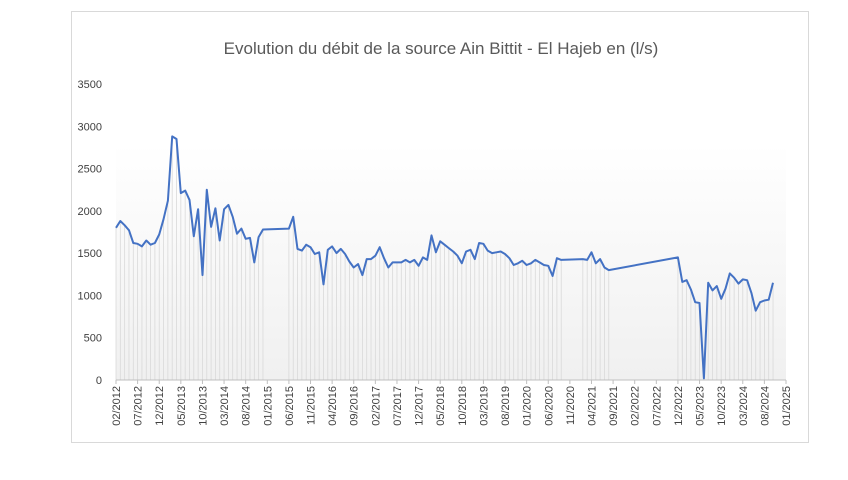 This screenshot has height=480, width=848. Describe the element at coordinates (592, 406) in the screenshot. I see `x-tick-label: 04/2021` at that location.